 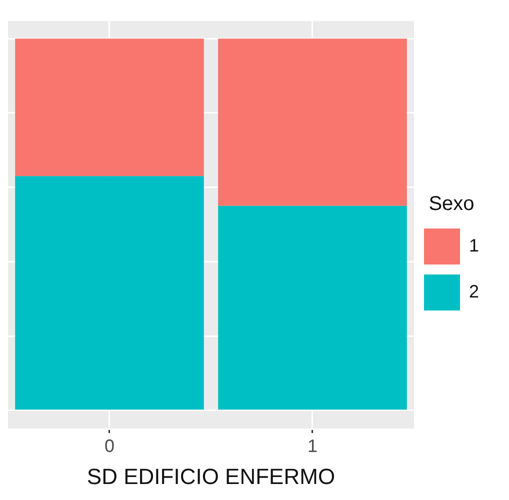 I want to click on legend-label: 1, so click(x=474, y=245).